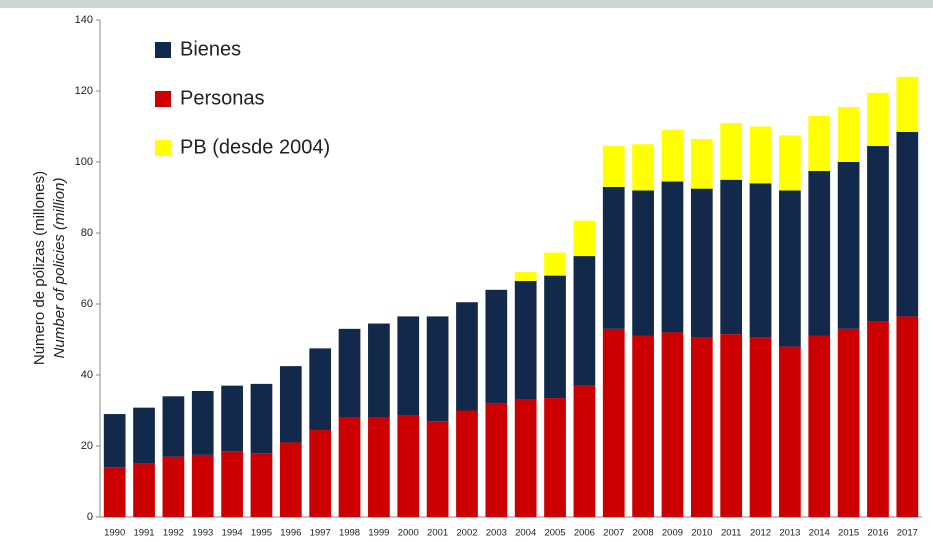 Image resolution: width=933 pixels, height=542 pixels. I want to click on x-tick-label: 2008, so click(643, 533).